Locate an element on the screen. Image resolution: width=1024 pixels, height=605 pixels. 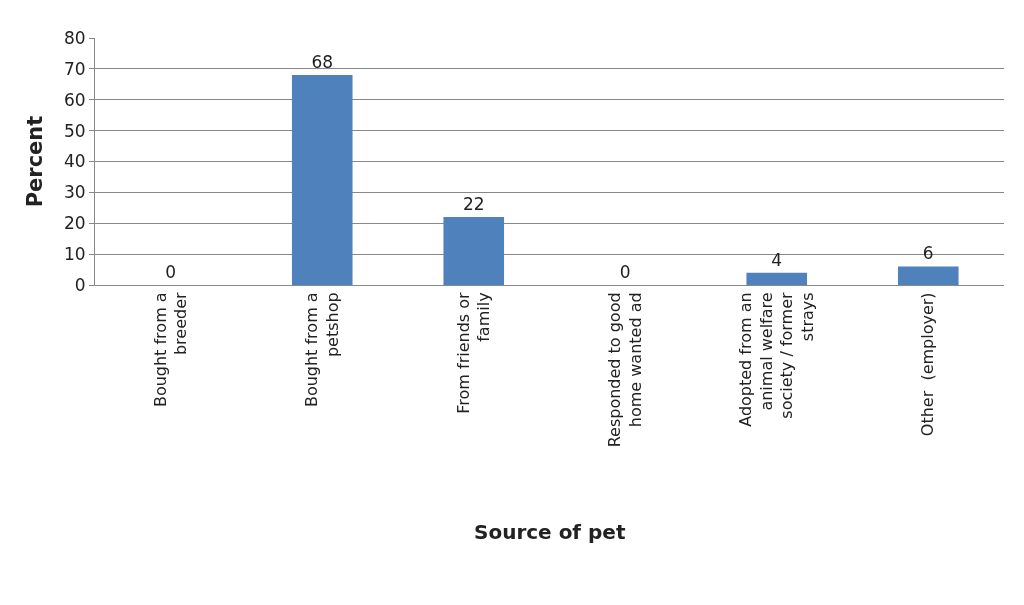
y-tick-label: 0 is located at coordinates (80, 284).